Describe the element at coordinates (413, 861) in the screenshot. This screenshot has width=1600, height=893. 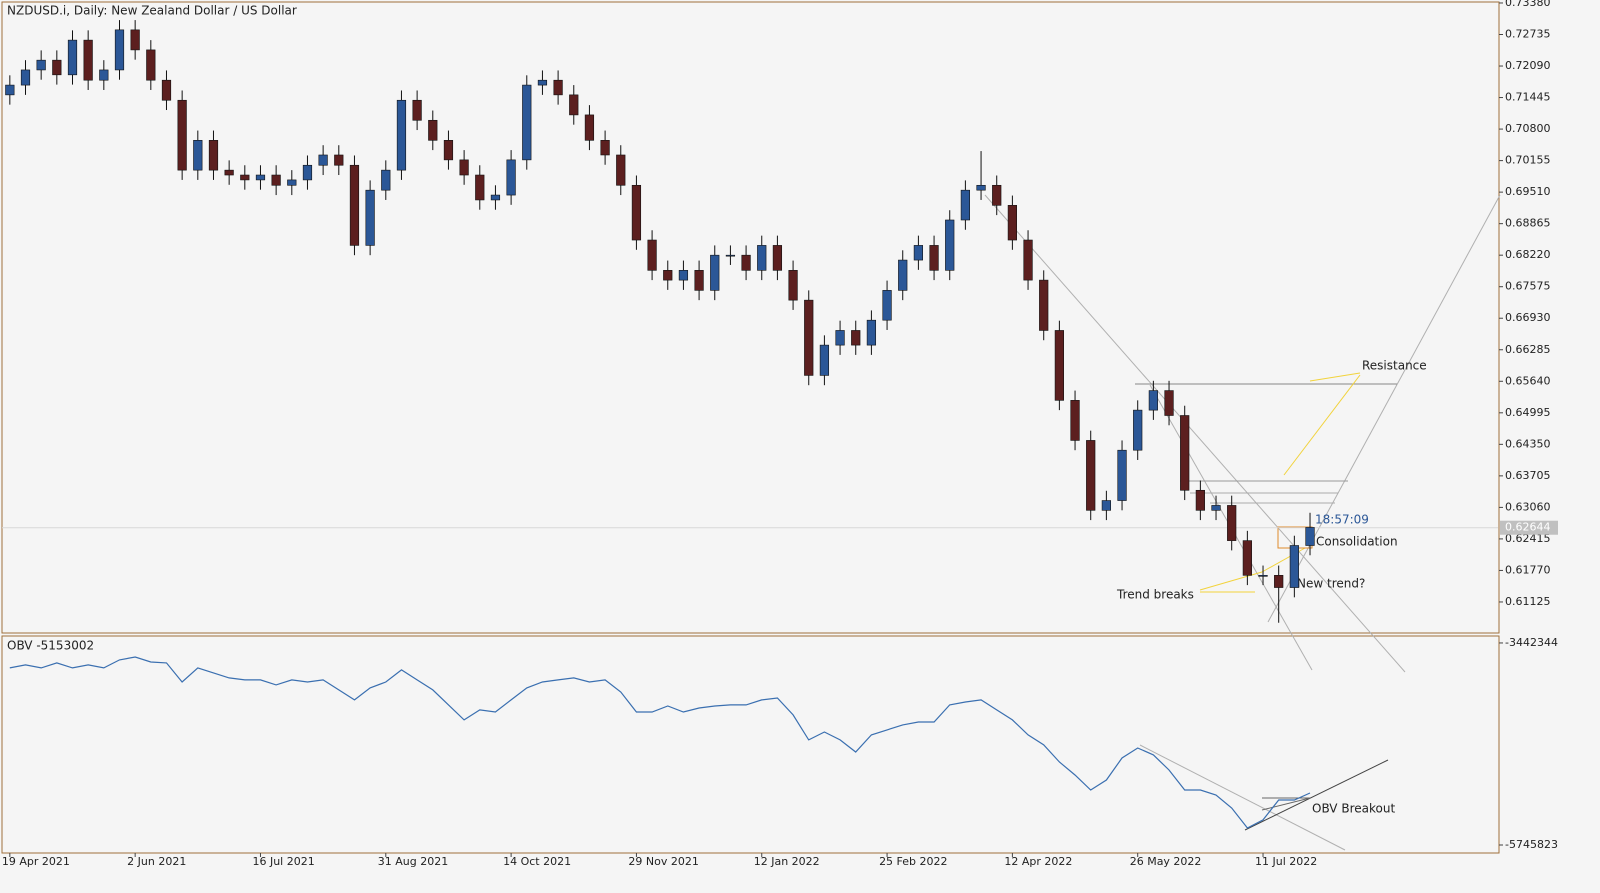
I see `x-tick-label: 31 Aug 2021` at that location.